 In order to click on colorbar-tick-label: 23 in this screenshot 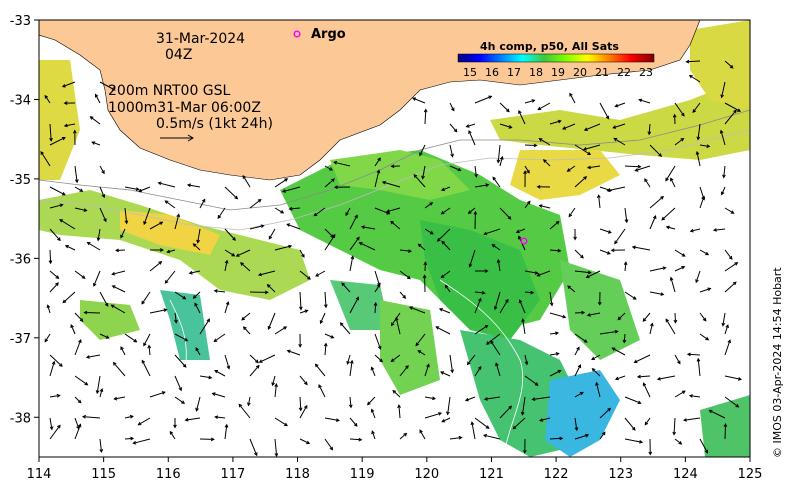, I will do `click(646, 72)`.